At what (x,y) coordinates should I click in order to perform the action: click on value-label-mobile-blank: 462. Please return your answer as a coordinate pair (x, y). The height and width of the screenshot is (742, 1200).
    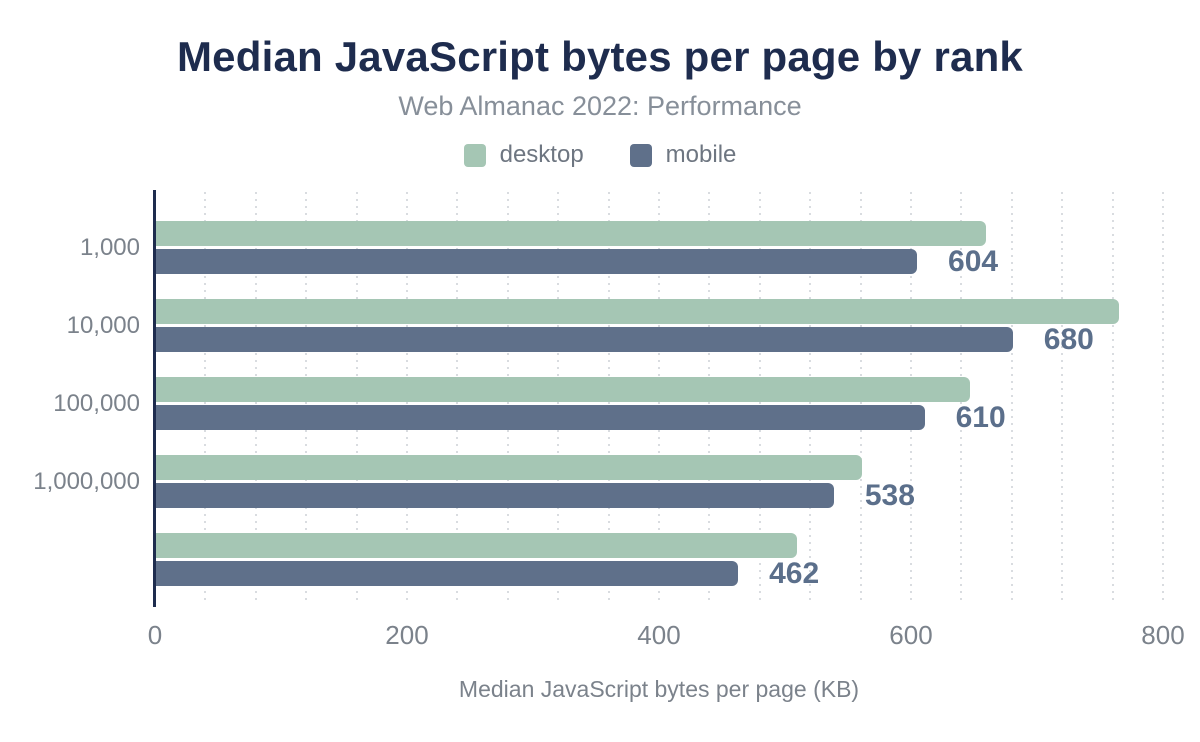
    Looking at the image, I should click on (794, 573).